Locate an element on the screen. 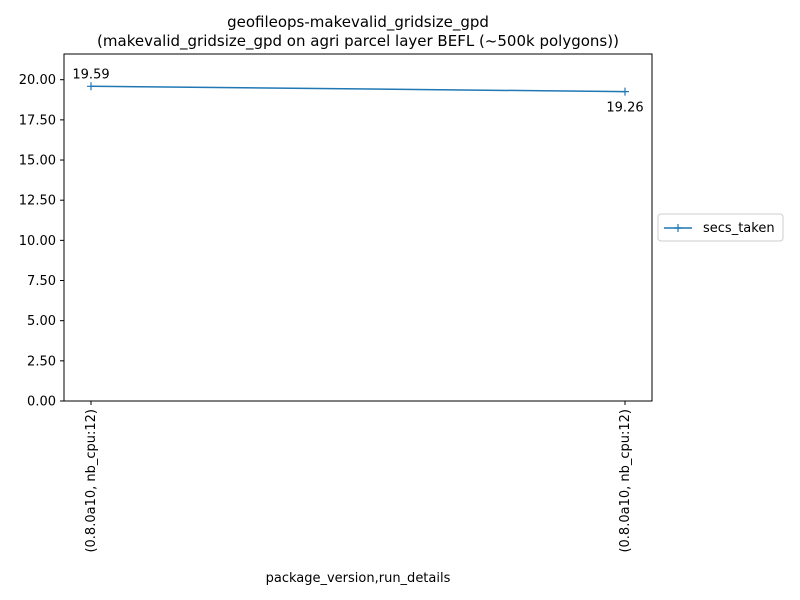  y-tick-label: 20.00 is located at coordinates (37, 80).